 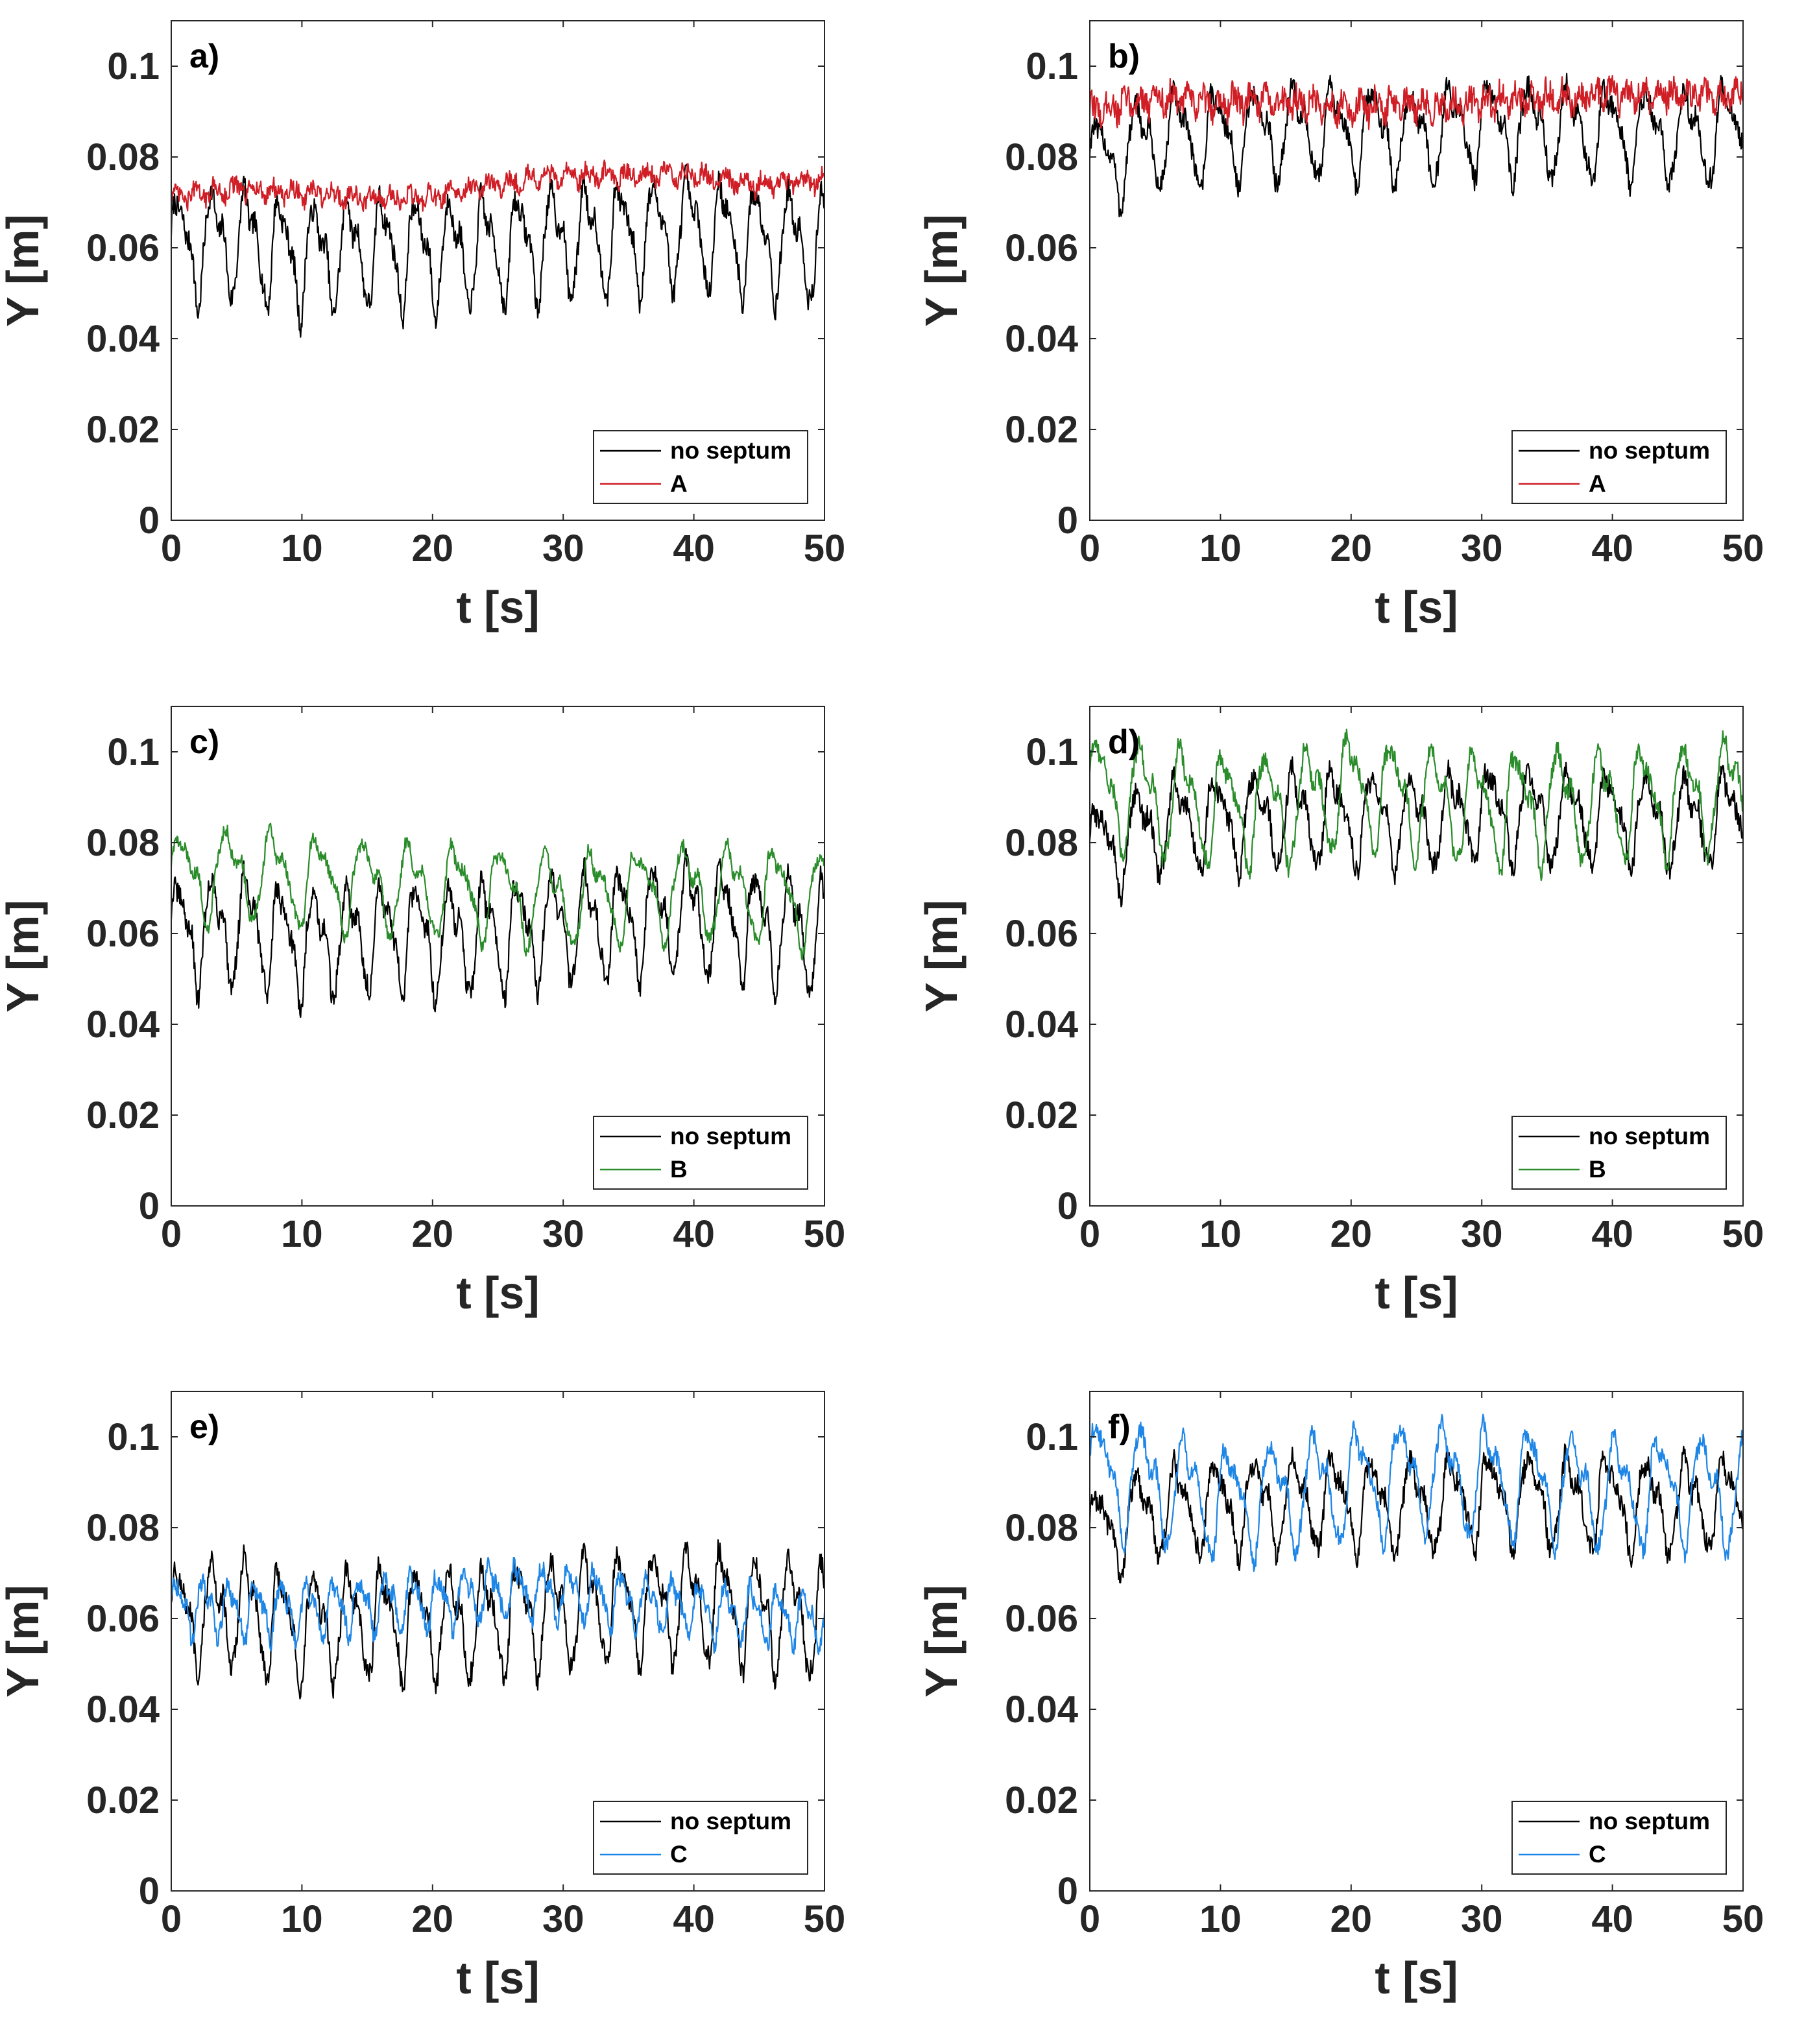 What do you see at coordinates (1124, 56) in the screenshot?
I see `panel-label: b)` at bounding box center [1124, 56].